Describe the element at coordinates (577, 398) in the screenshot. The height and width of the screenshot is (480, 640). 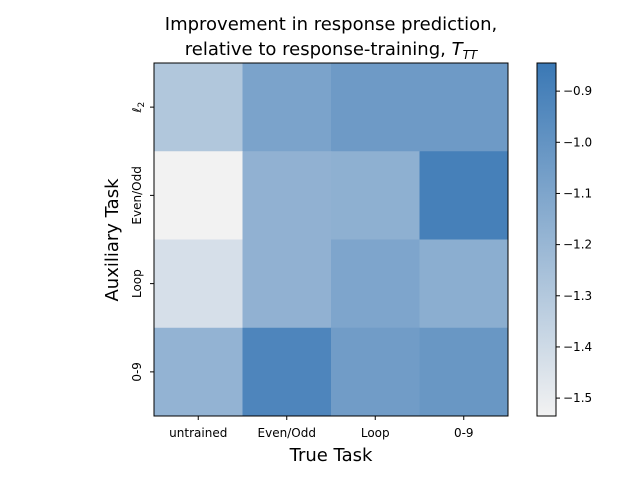
I see `colorbar-tick-label: −1.5` at that location.